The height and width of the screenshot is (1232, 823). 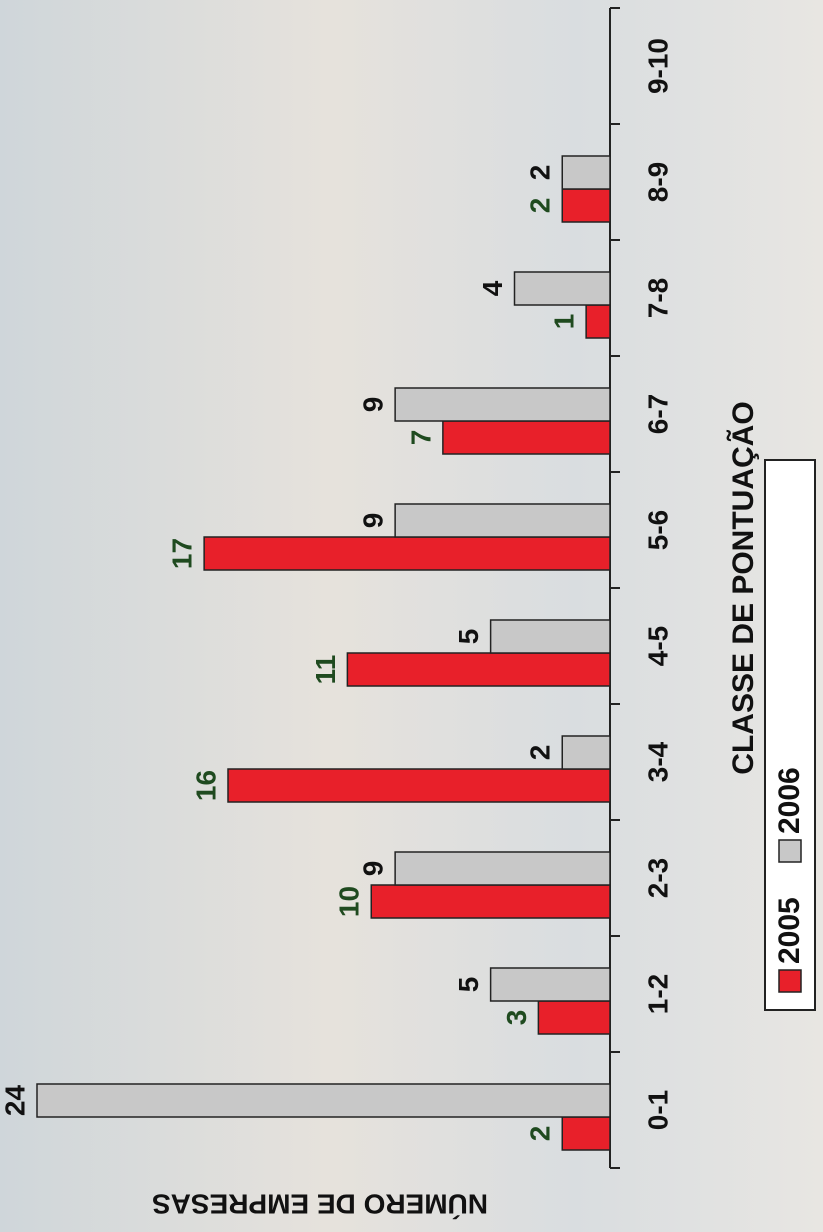 What do you see at coordinates (657, 646) in the screenshot?
I see `x-tick-label: 4-5` at bounding box center [657, 646].